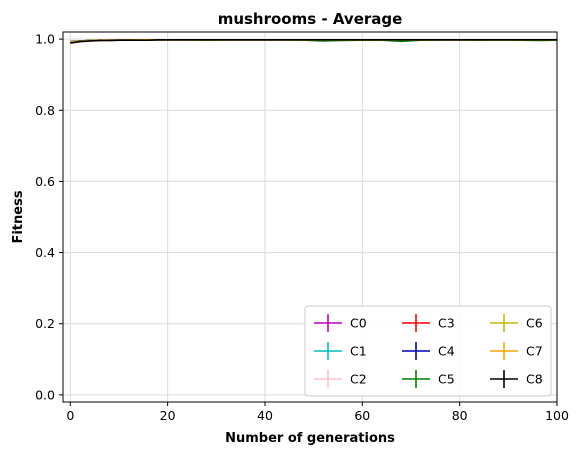 This screenshot has width=580, height=455. I want to click on x-tick-label: 100, so click(557, 415).